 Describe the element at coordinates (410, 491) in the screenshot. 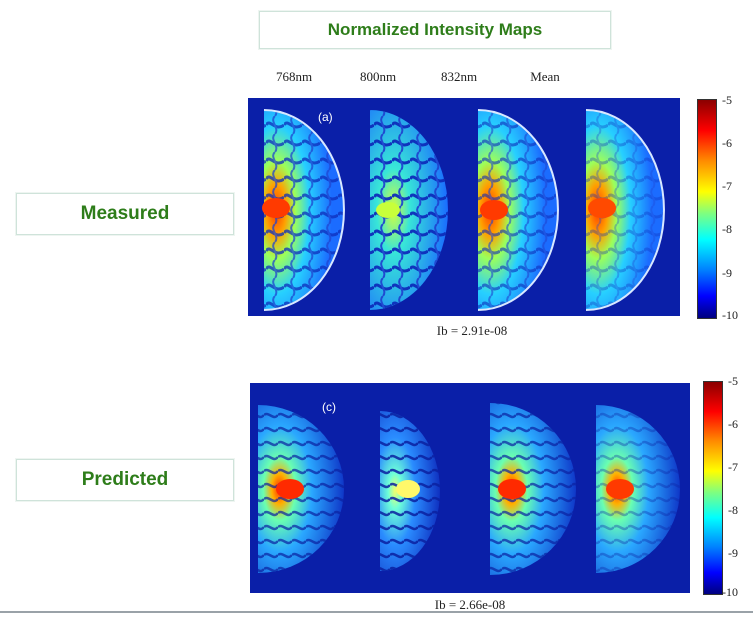

I see `predicted-map-800nm` at that location.